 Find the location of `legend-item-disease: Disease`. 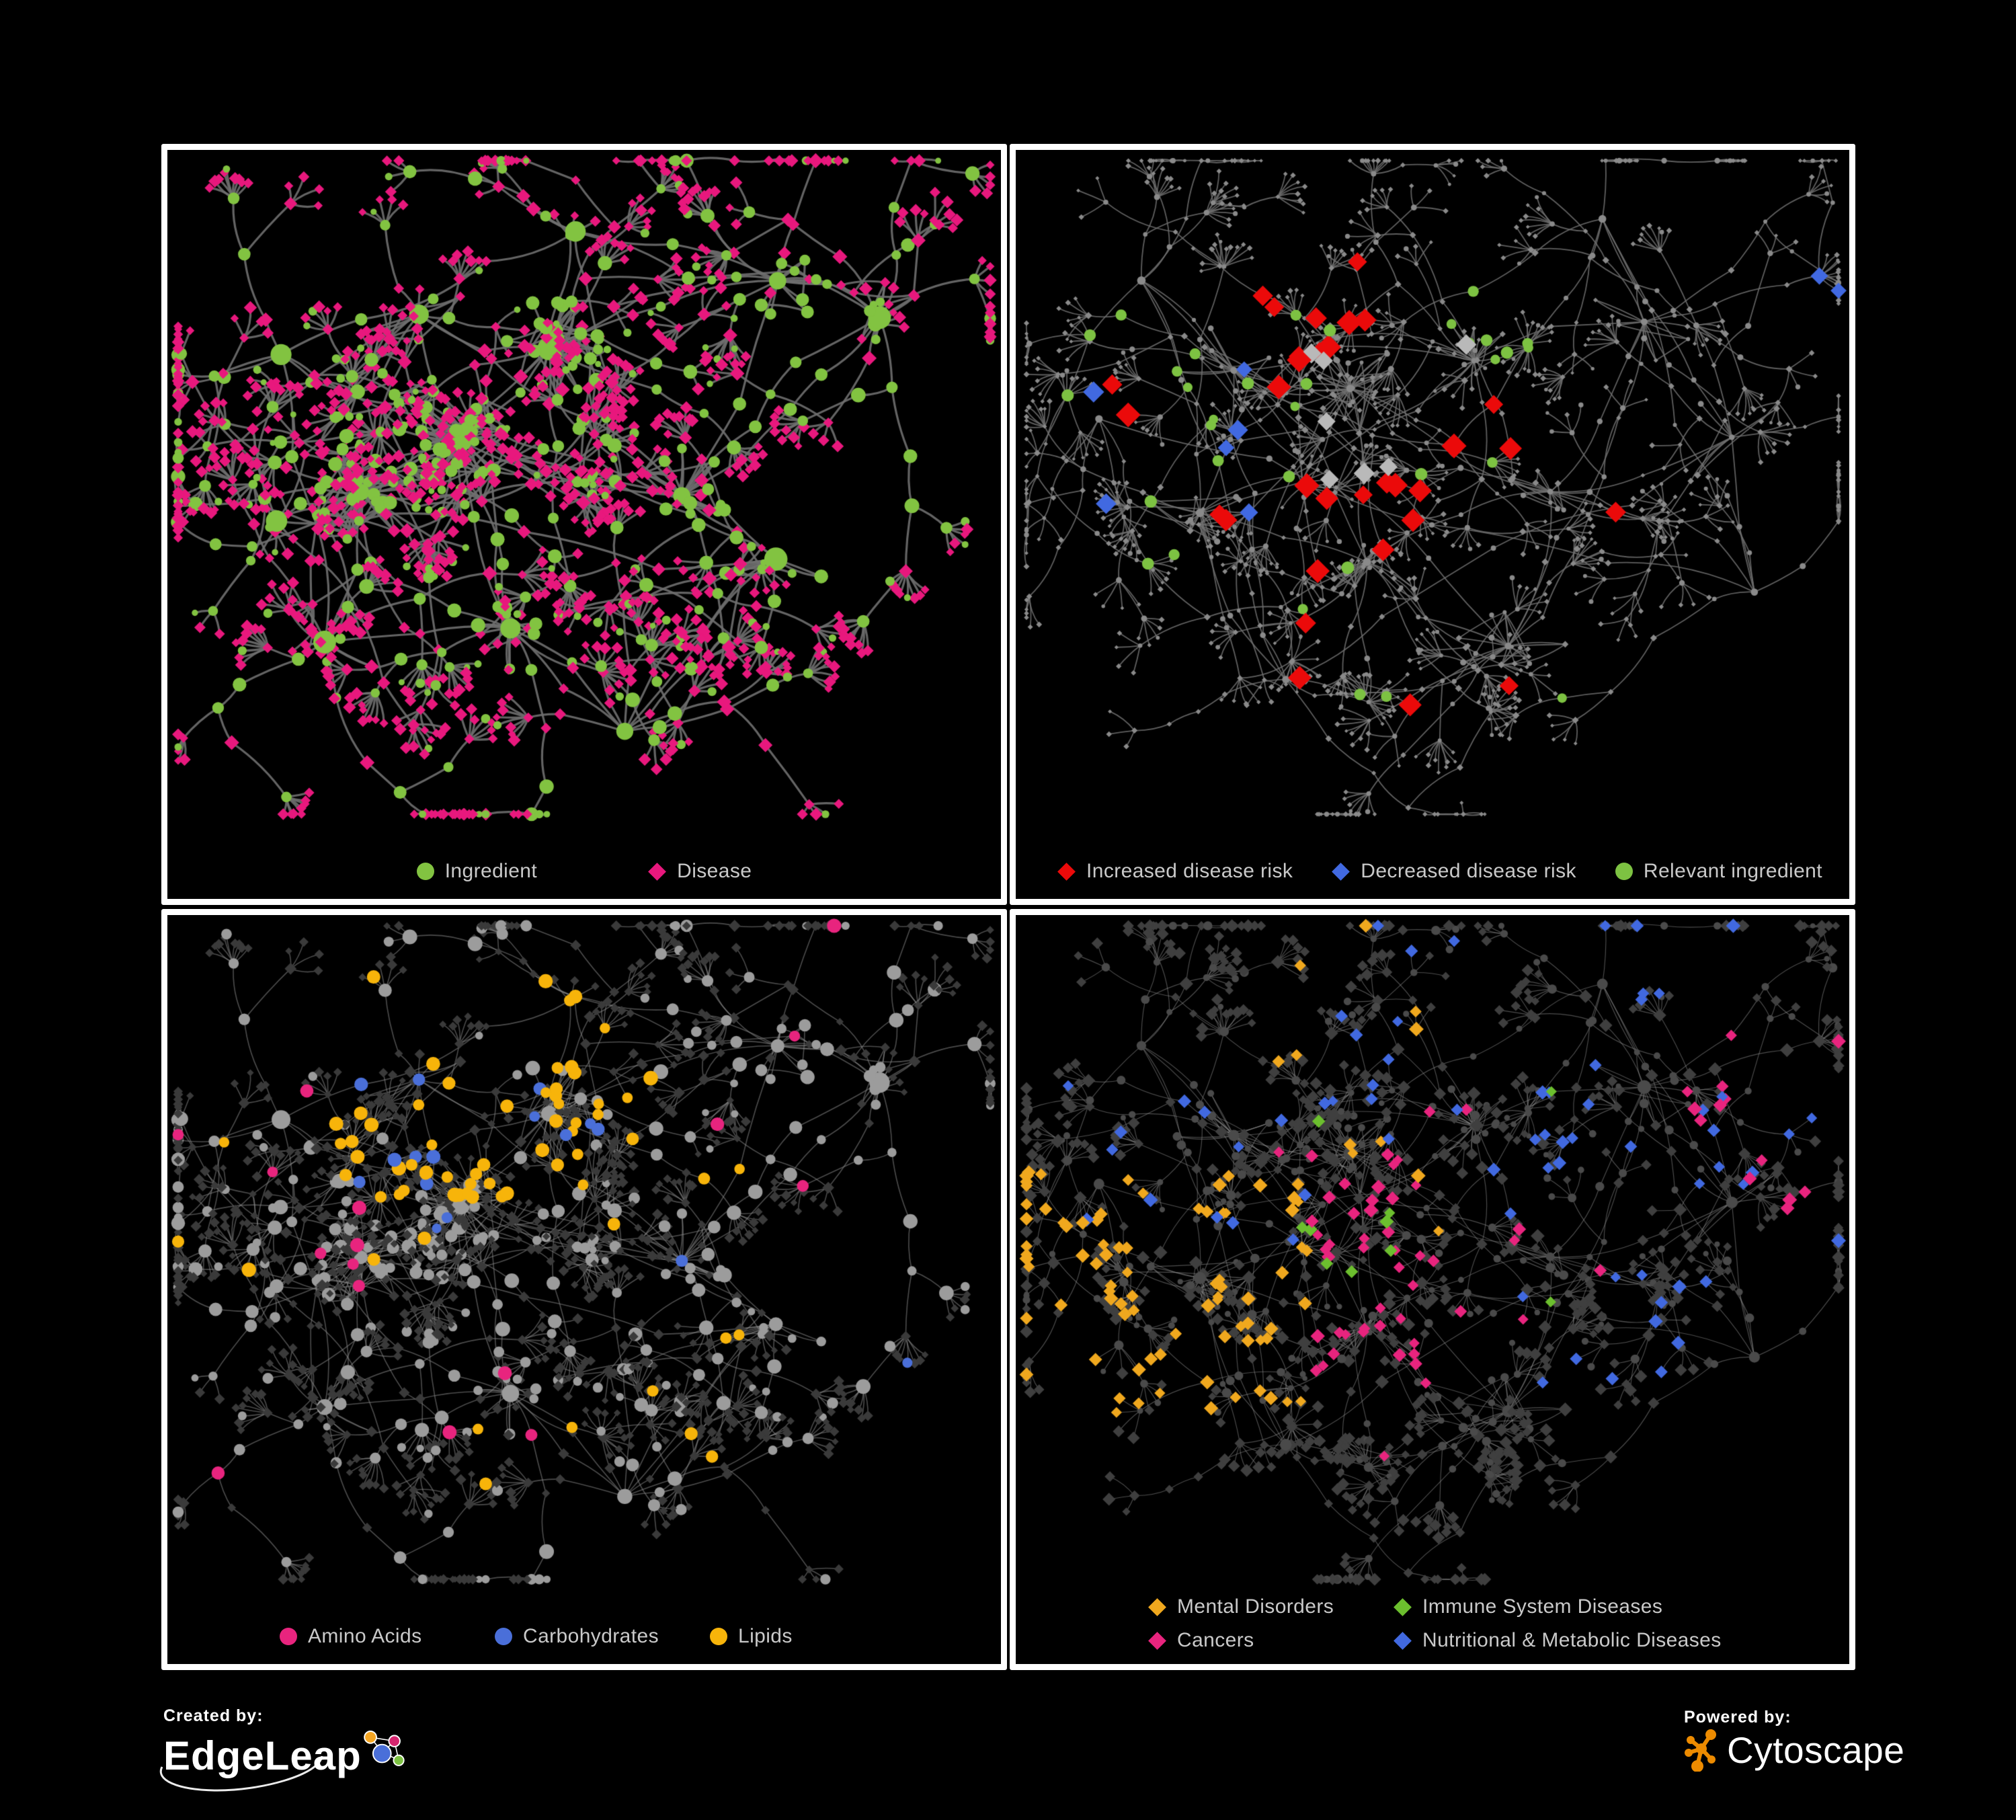

legend-item-disease: Disease is located at coordinates (700, 871).